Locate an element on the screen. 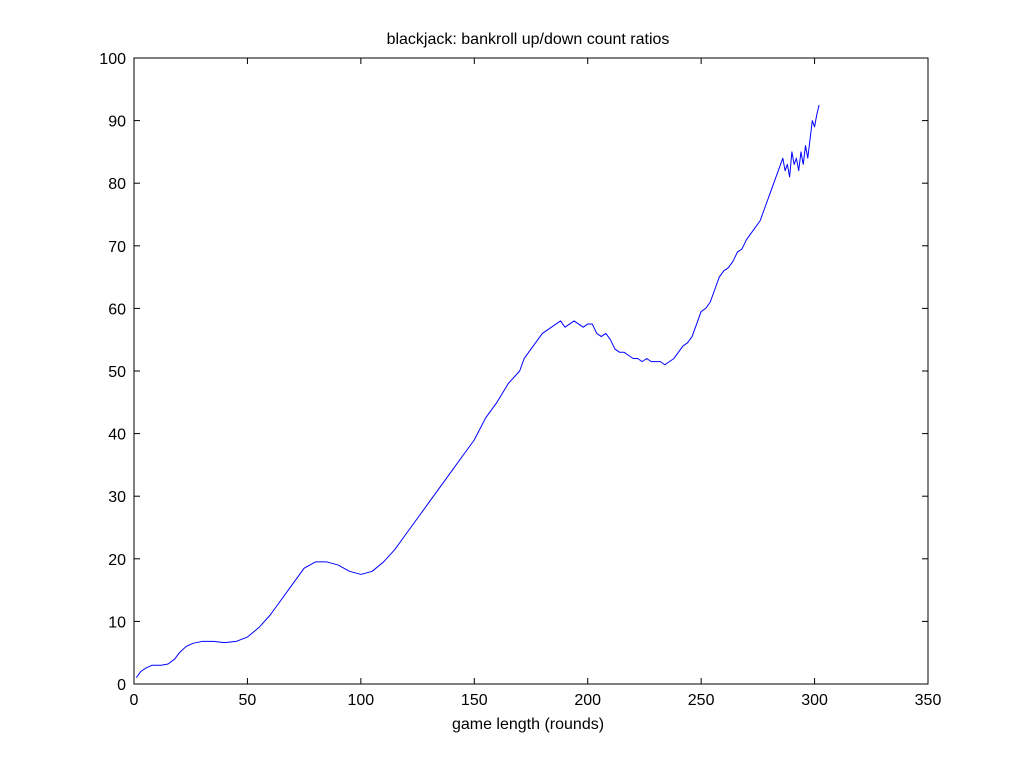 This screenshot has width=1024, height=768. x-tick-label: 350 is located at coordinates (928, 700).